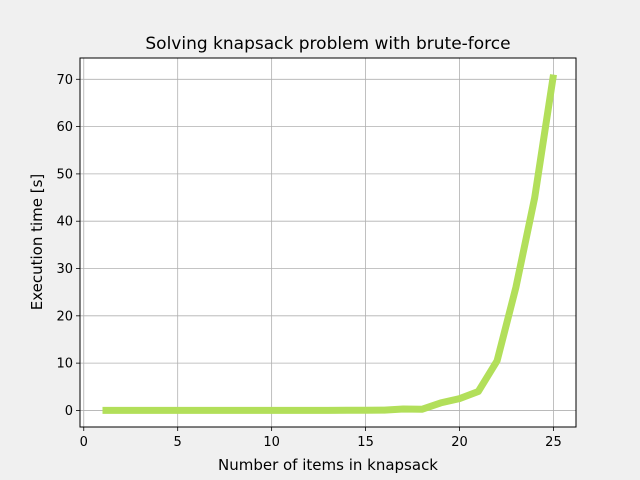  I want to click on y-tick-label: 40, so click(64, 222).